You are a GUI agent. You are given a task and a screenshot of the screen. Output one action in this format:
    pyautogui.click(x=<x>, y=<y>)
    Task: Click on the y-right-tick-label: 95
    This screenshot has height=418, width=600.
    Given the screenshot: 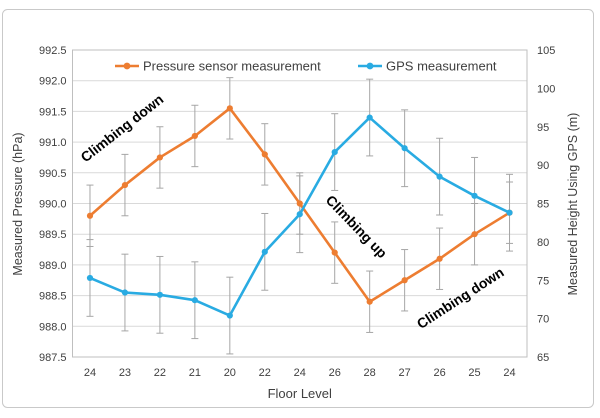 What is the action you would take?
    pyautogui.click(x=543, y=128)
    